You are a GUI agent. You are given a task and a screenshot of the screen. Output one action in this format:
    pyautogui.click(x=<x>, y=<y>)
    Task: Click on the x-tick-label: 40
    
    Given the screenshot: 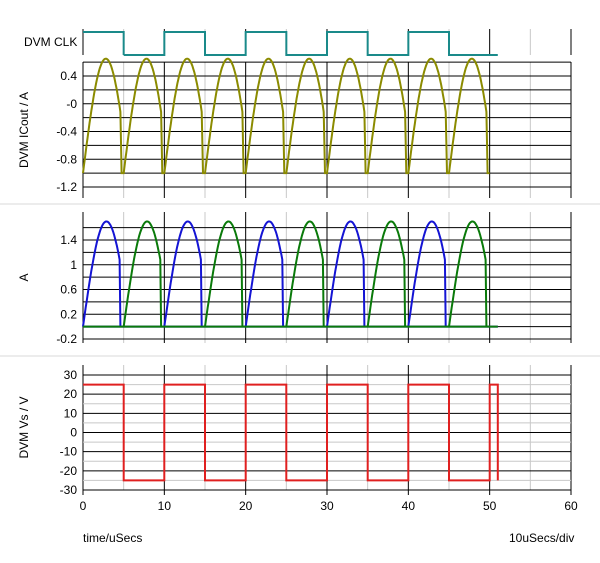 What is the action you would take?
    pyautogui.click(x=409, y=506)
    